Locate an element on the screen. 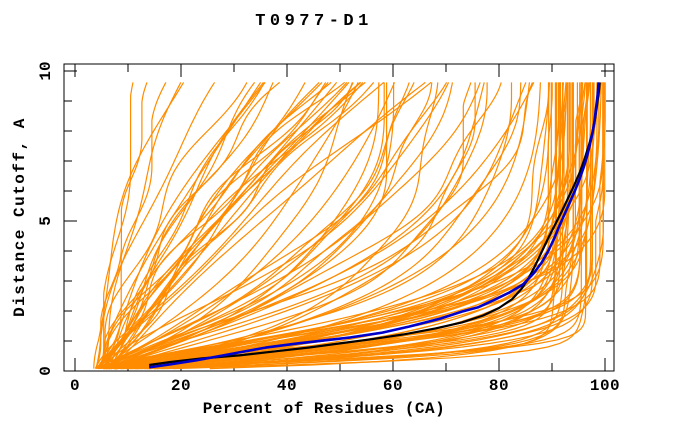 The image size is (680, 440). y-tick-label: 5 is located at coordinates (46, 221).